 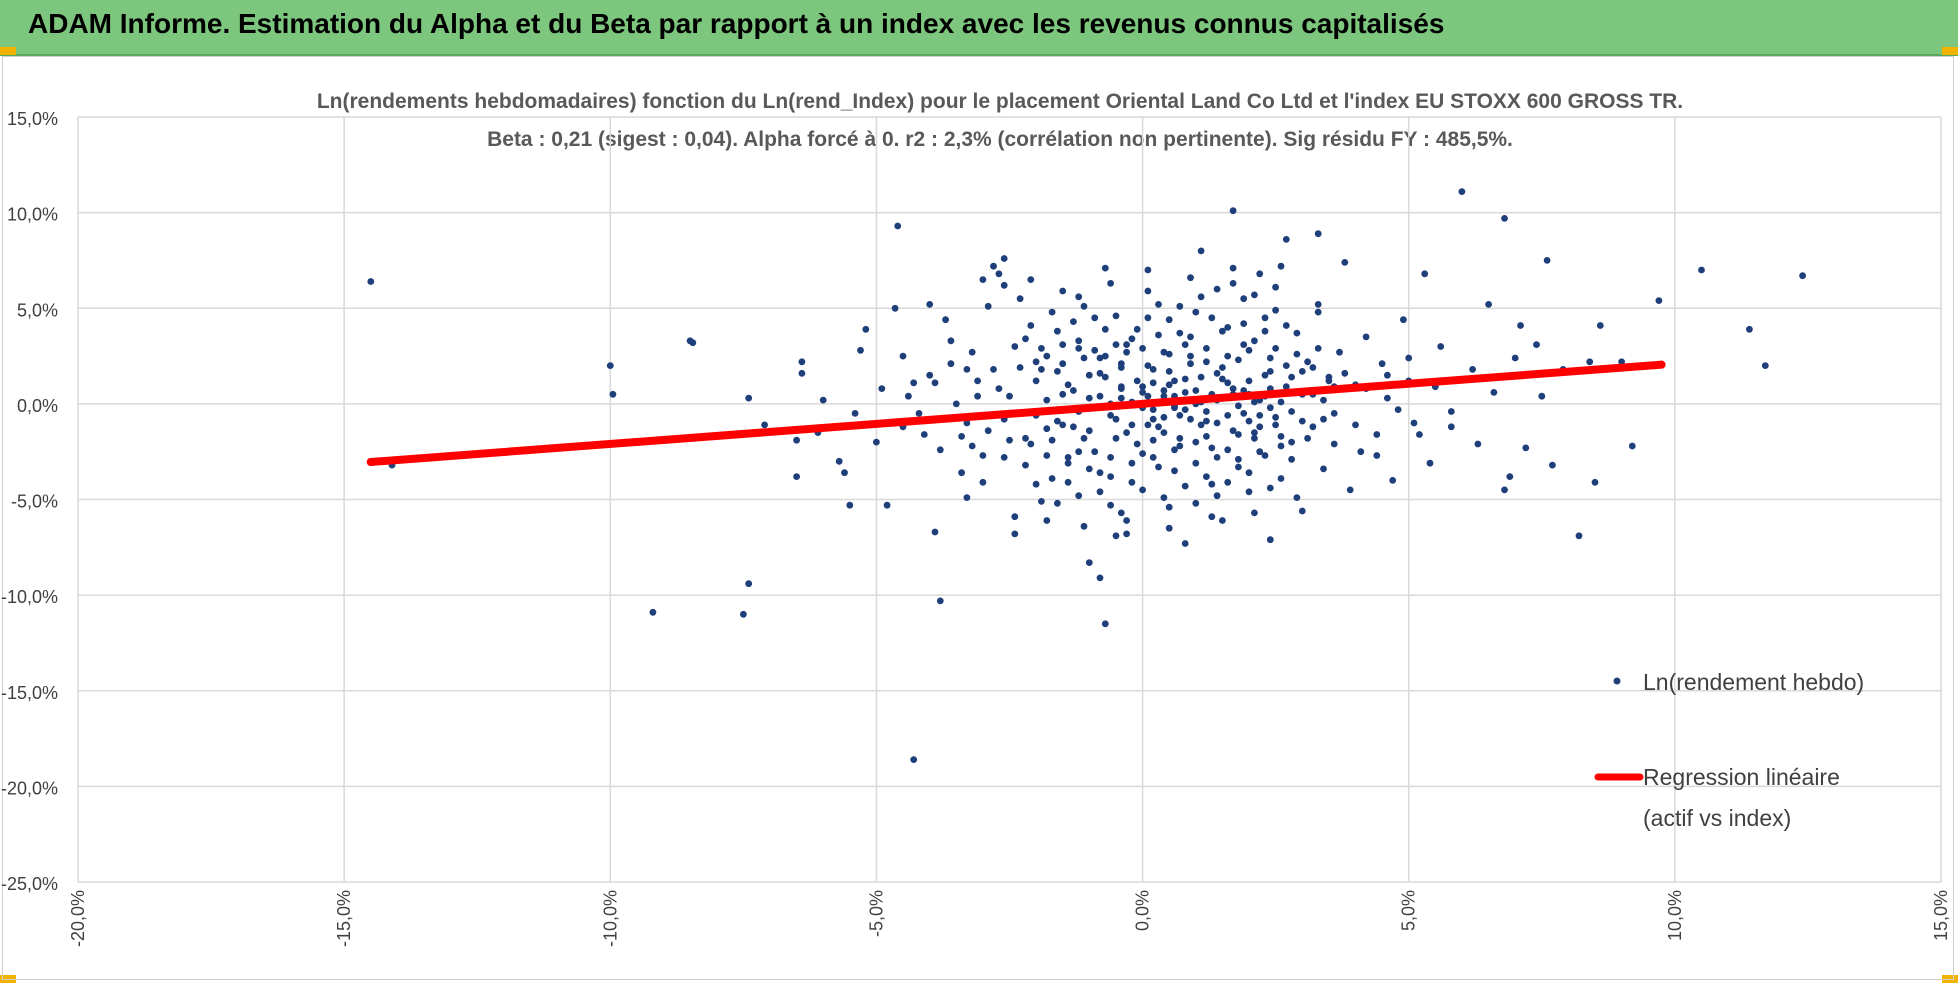 What do you see at coordinates (1741, 777) in the screenshot?
I see `legend-regression-label-1: Regression linéaire` at bounding box center [1741, 777].